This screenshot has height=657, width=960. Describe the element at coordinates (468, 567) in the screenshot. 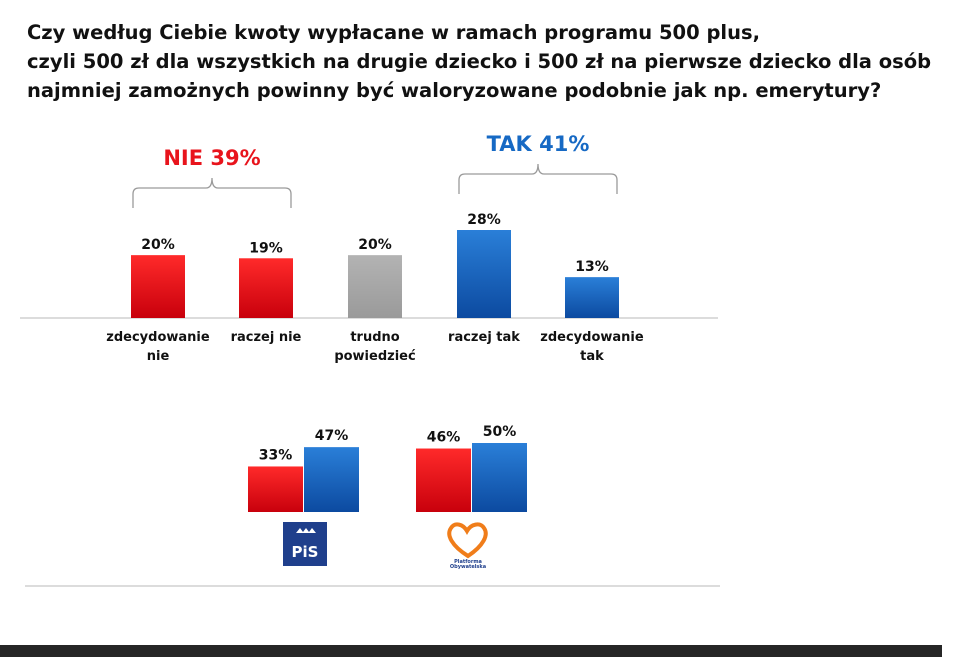

I see `po-logo-text-1: Obywatelska` at that location.